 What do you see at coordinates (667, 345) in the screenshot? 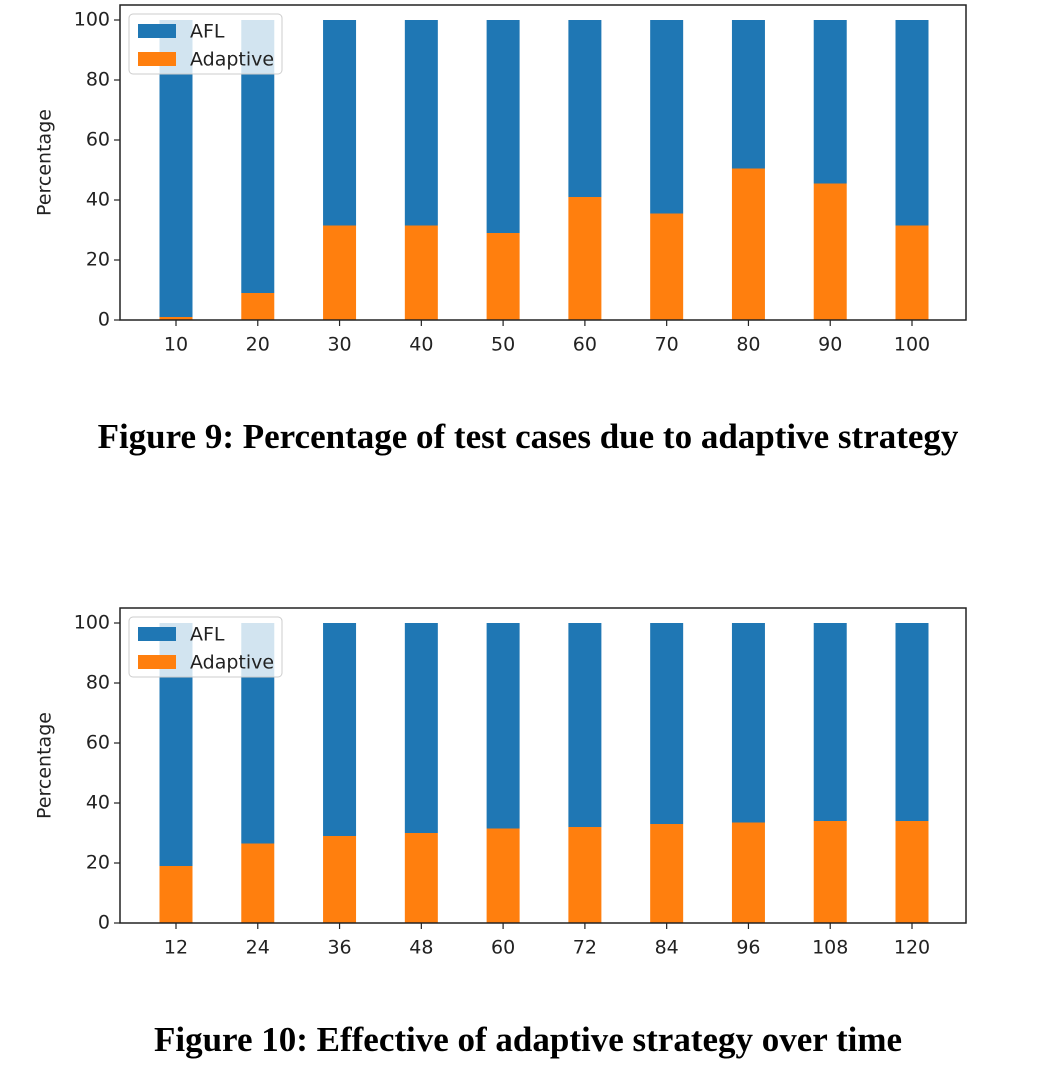
I see `x-tick-label: 70` at bounding box center [667, 345].